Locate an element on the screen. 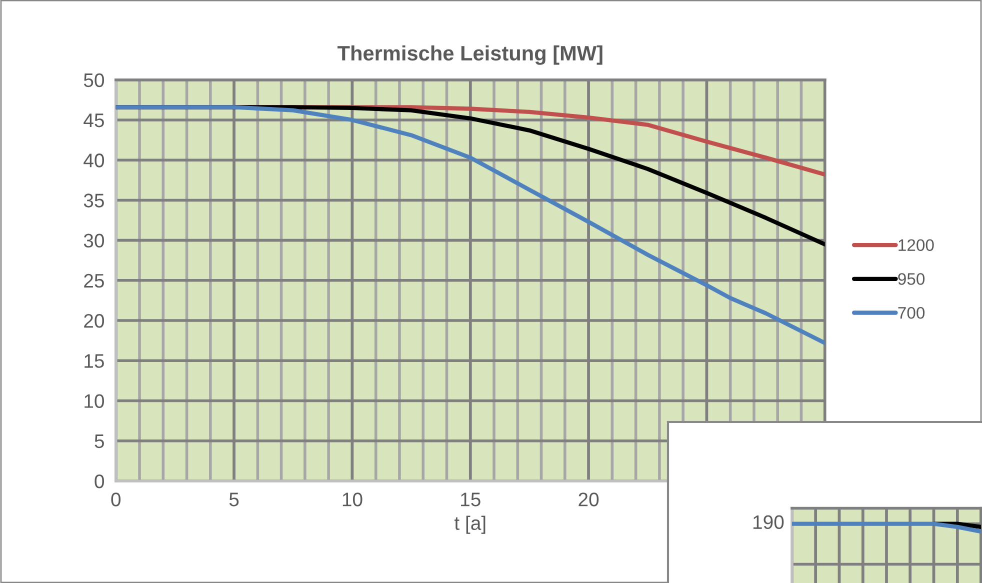  y-tick-label: 35 is located at coordinates (94, 201).